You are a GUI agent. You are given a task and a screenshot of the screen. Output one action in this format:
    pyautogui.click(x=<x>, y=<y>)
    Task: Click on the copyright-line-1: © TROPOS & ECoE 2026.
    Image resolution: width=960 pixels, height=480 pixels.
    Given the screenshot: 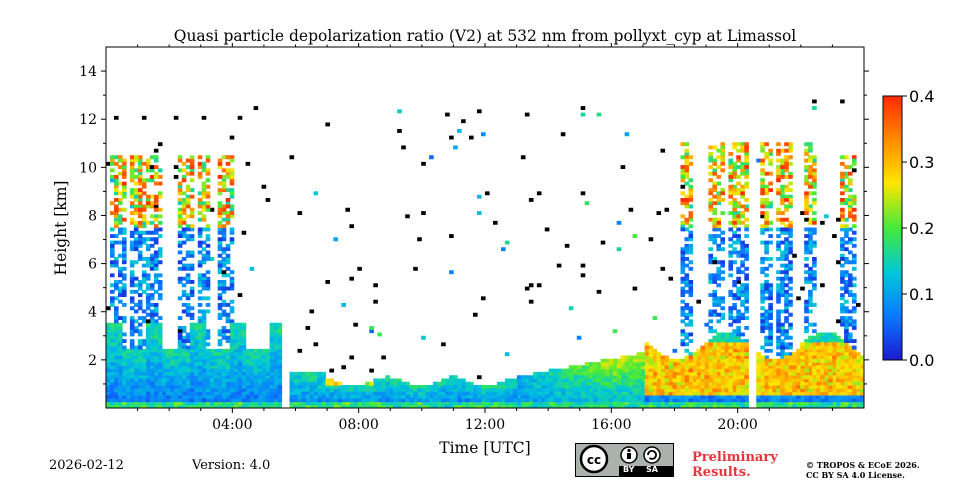 What is the action you would take?
    pyautogui.click(x=863, y=465)
    